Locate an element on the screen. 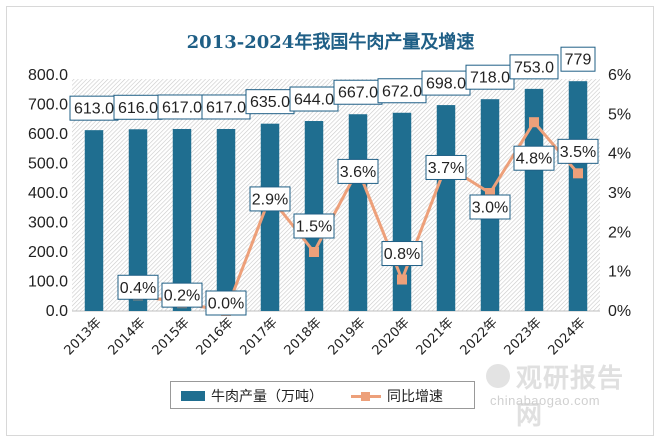 This screenshot has height=443, width=661. growth-value-label: 3.6% is located at coordinates (358, 172).